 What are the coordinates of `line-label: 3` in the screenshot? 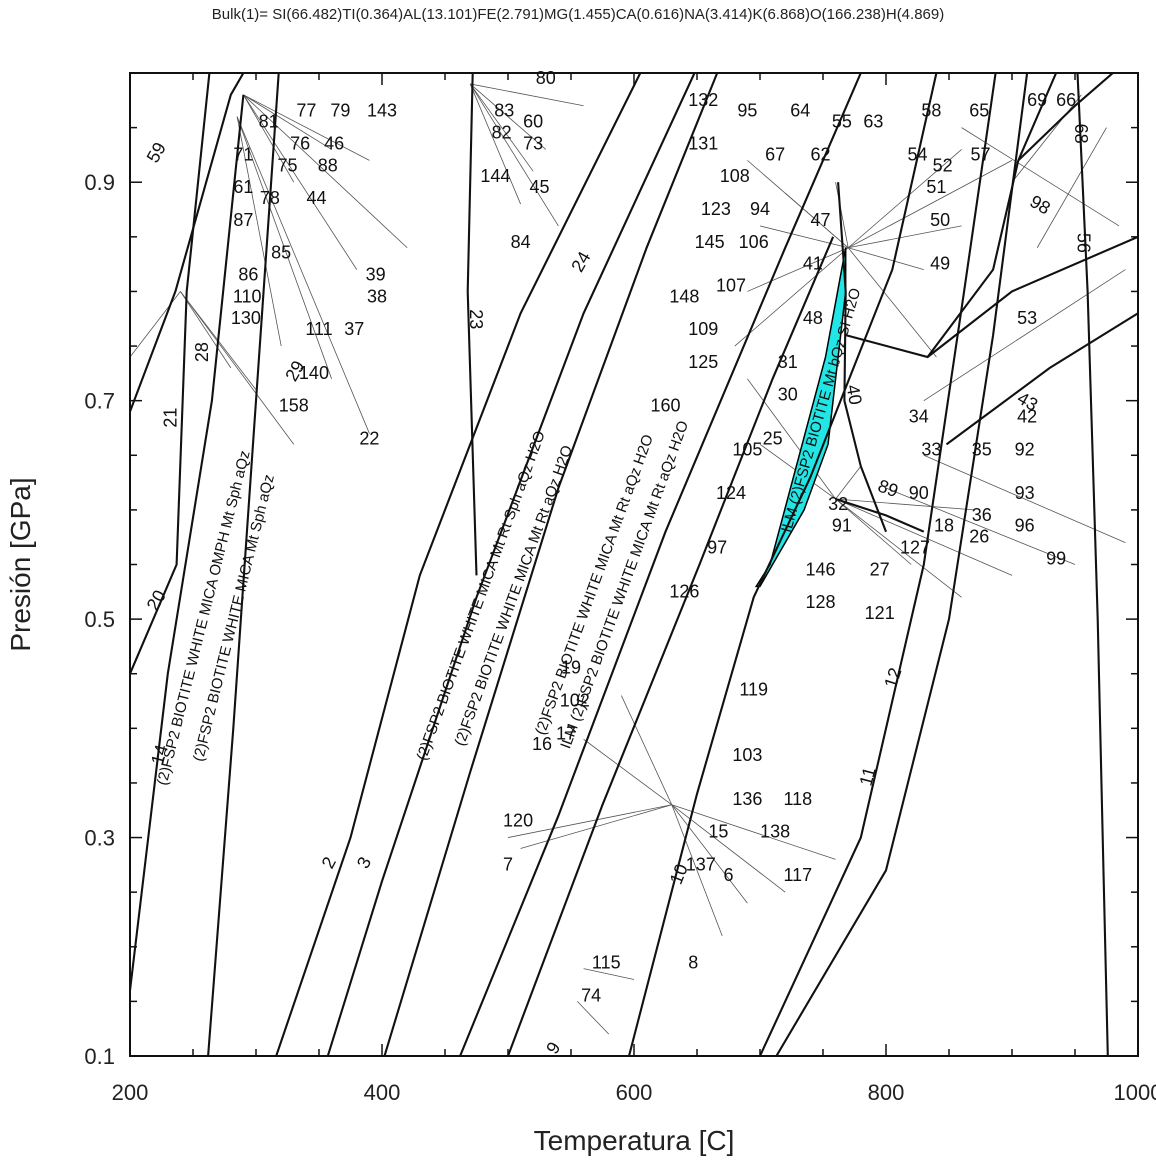 It's located at (364, 862).